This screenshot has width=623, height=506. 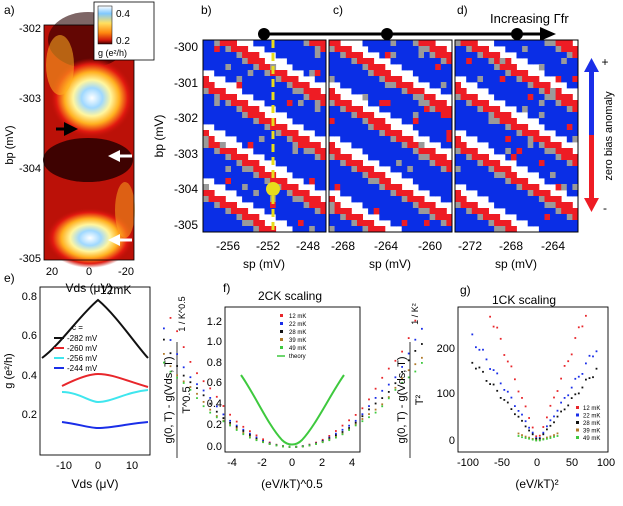 What do you see at coordinates (265, 136) in the screenshot?
I see `panel-b-map` at bounding box center [265, 136].